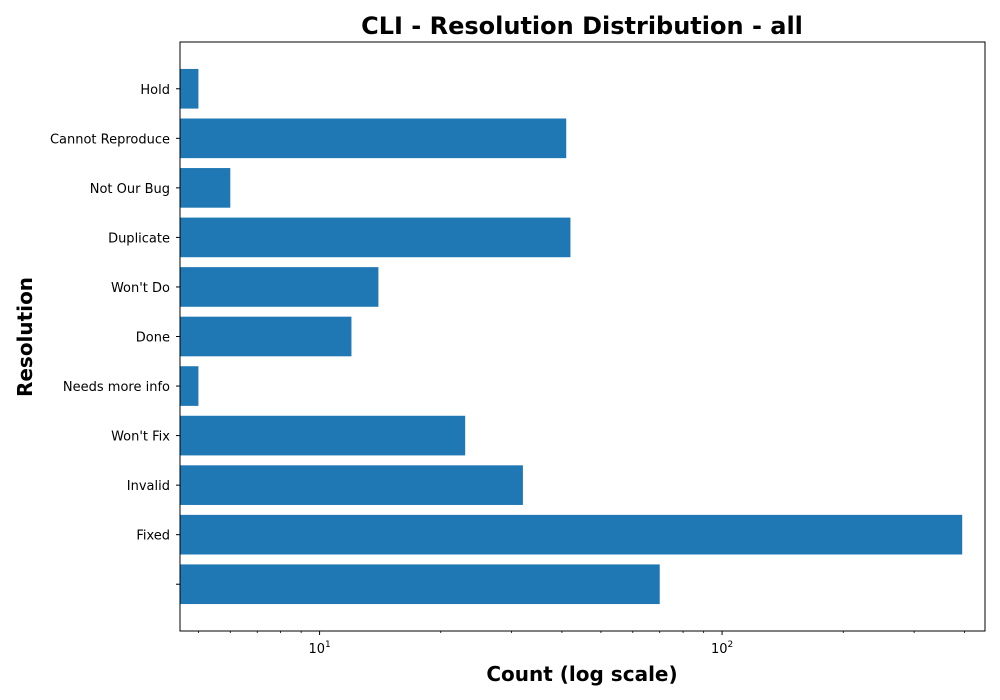 The image size is (1000, 700). I want to click on x-tick-label: 10², so click(722, 648).